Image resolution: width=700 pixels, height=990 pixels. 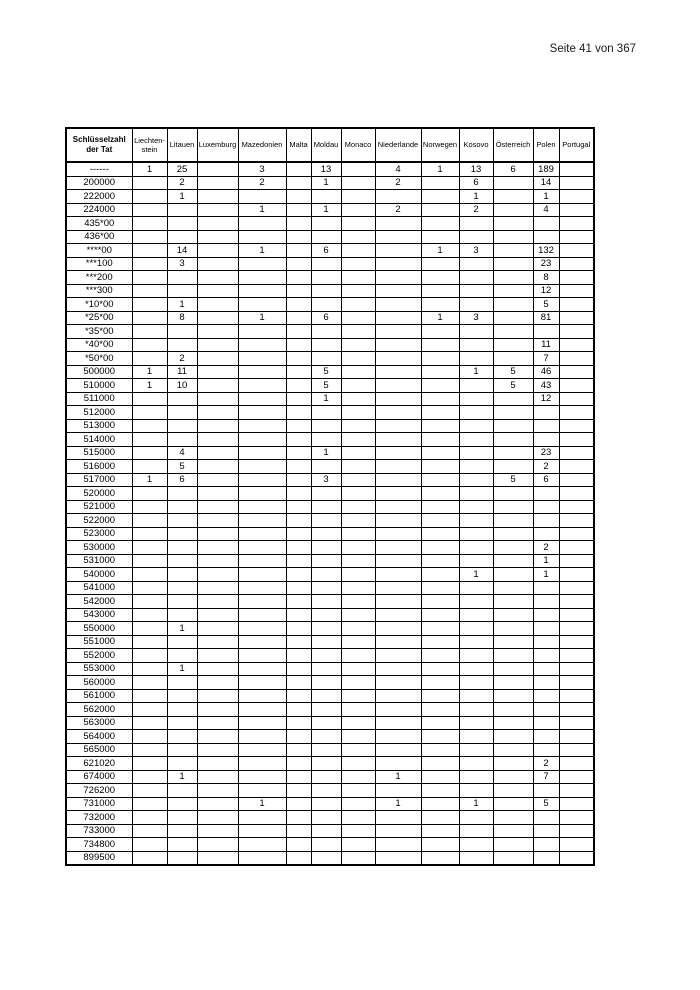 What do you see at coordinates (99, 682) in the screenshot?
I see `row-key-cell: 560000` at bounding box center [99, 682].